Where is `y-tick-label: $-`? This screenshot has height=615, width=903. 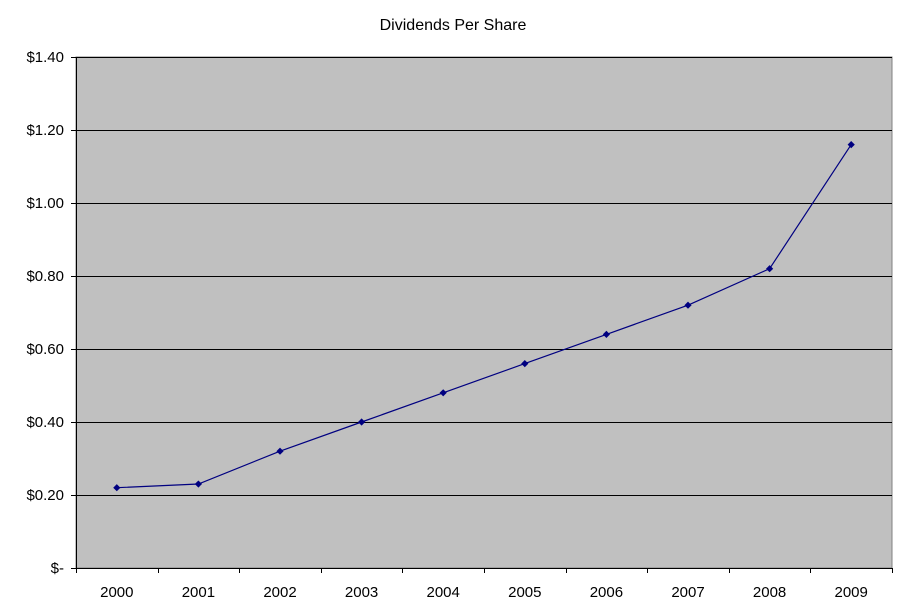
y-tick-label: $- is located at coordinates (57, 568).